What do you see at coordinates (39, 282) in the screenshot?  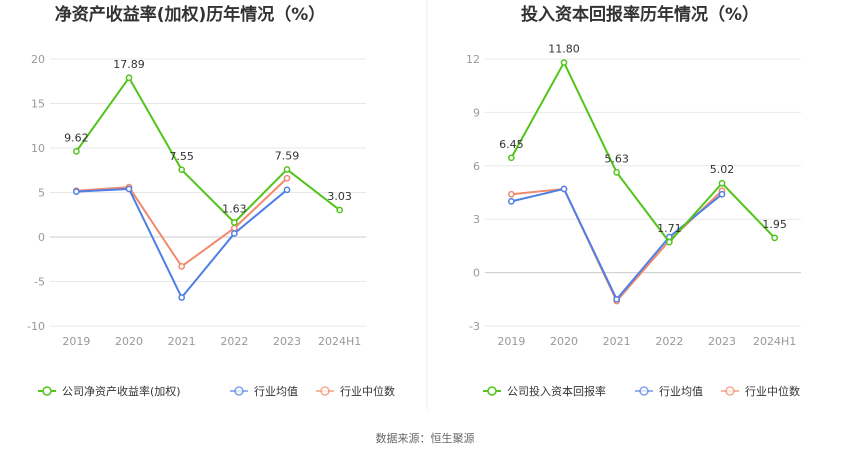 I see `y-tick-label: -5` at bounding box center [39, 282].